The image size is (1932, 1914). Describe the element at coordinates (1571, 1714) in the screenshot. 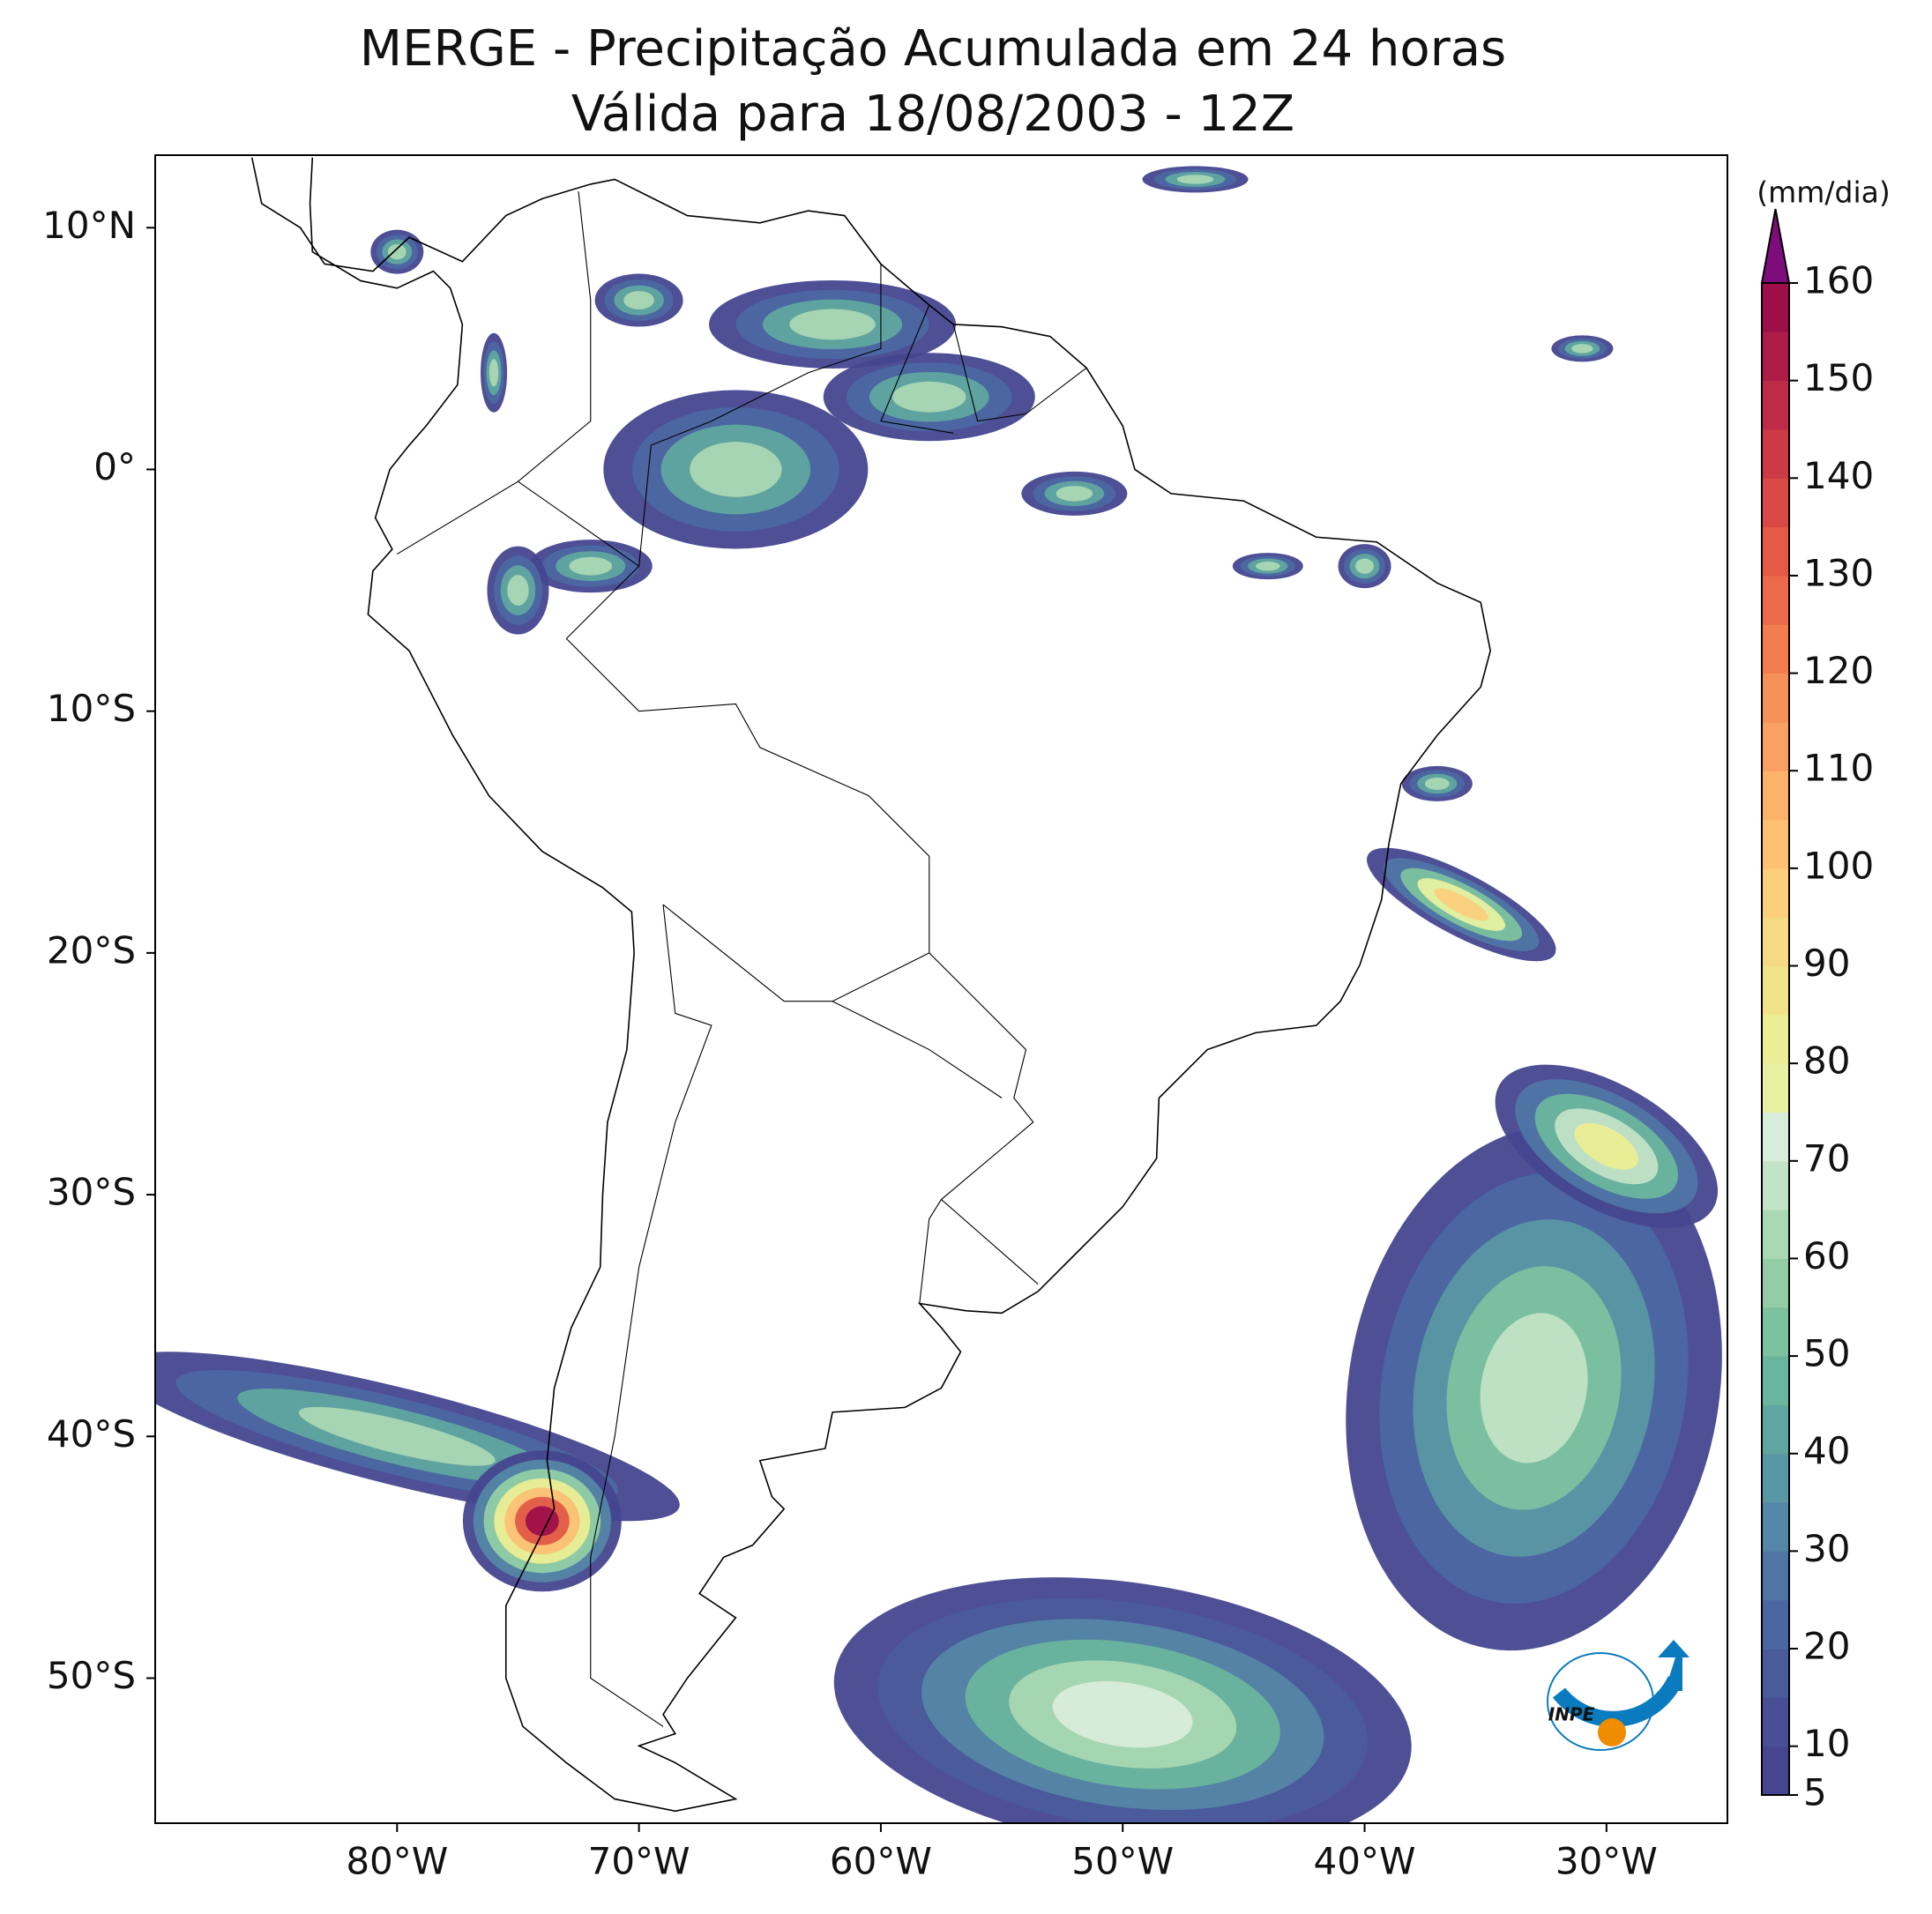

I see `logo-text: INPE` at that location.